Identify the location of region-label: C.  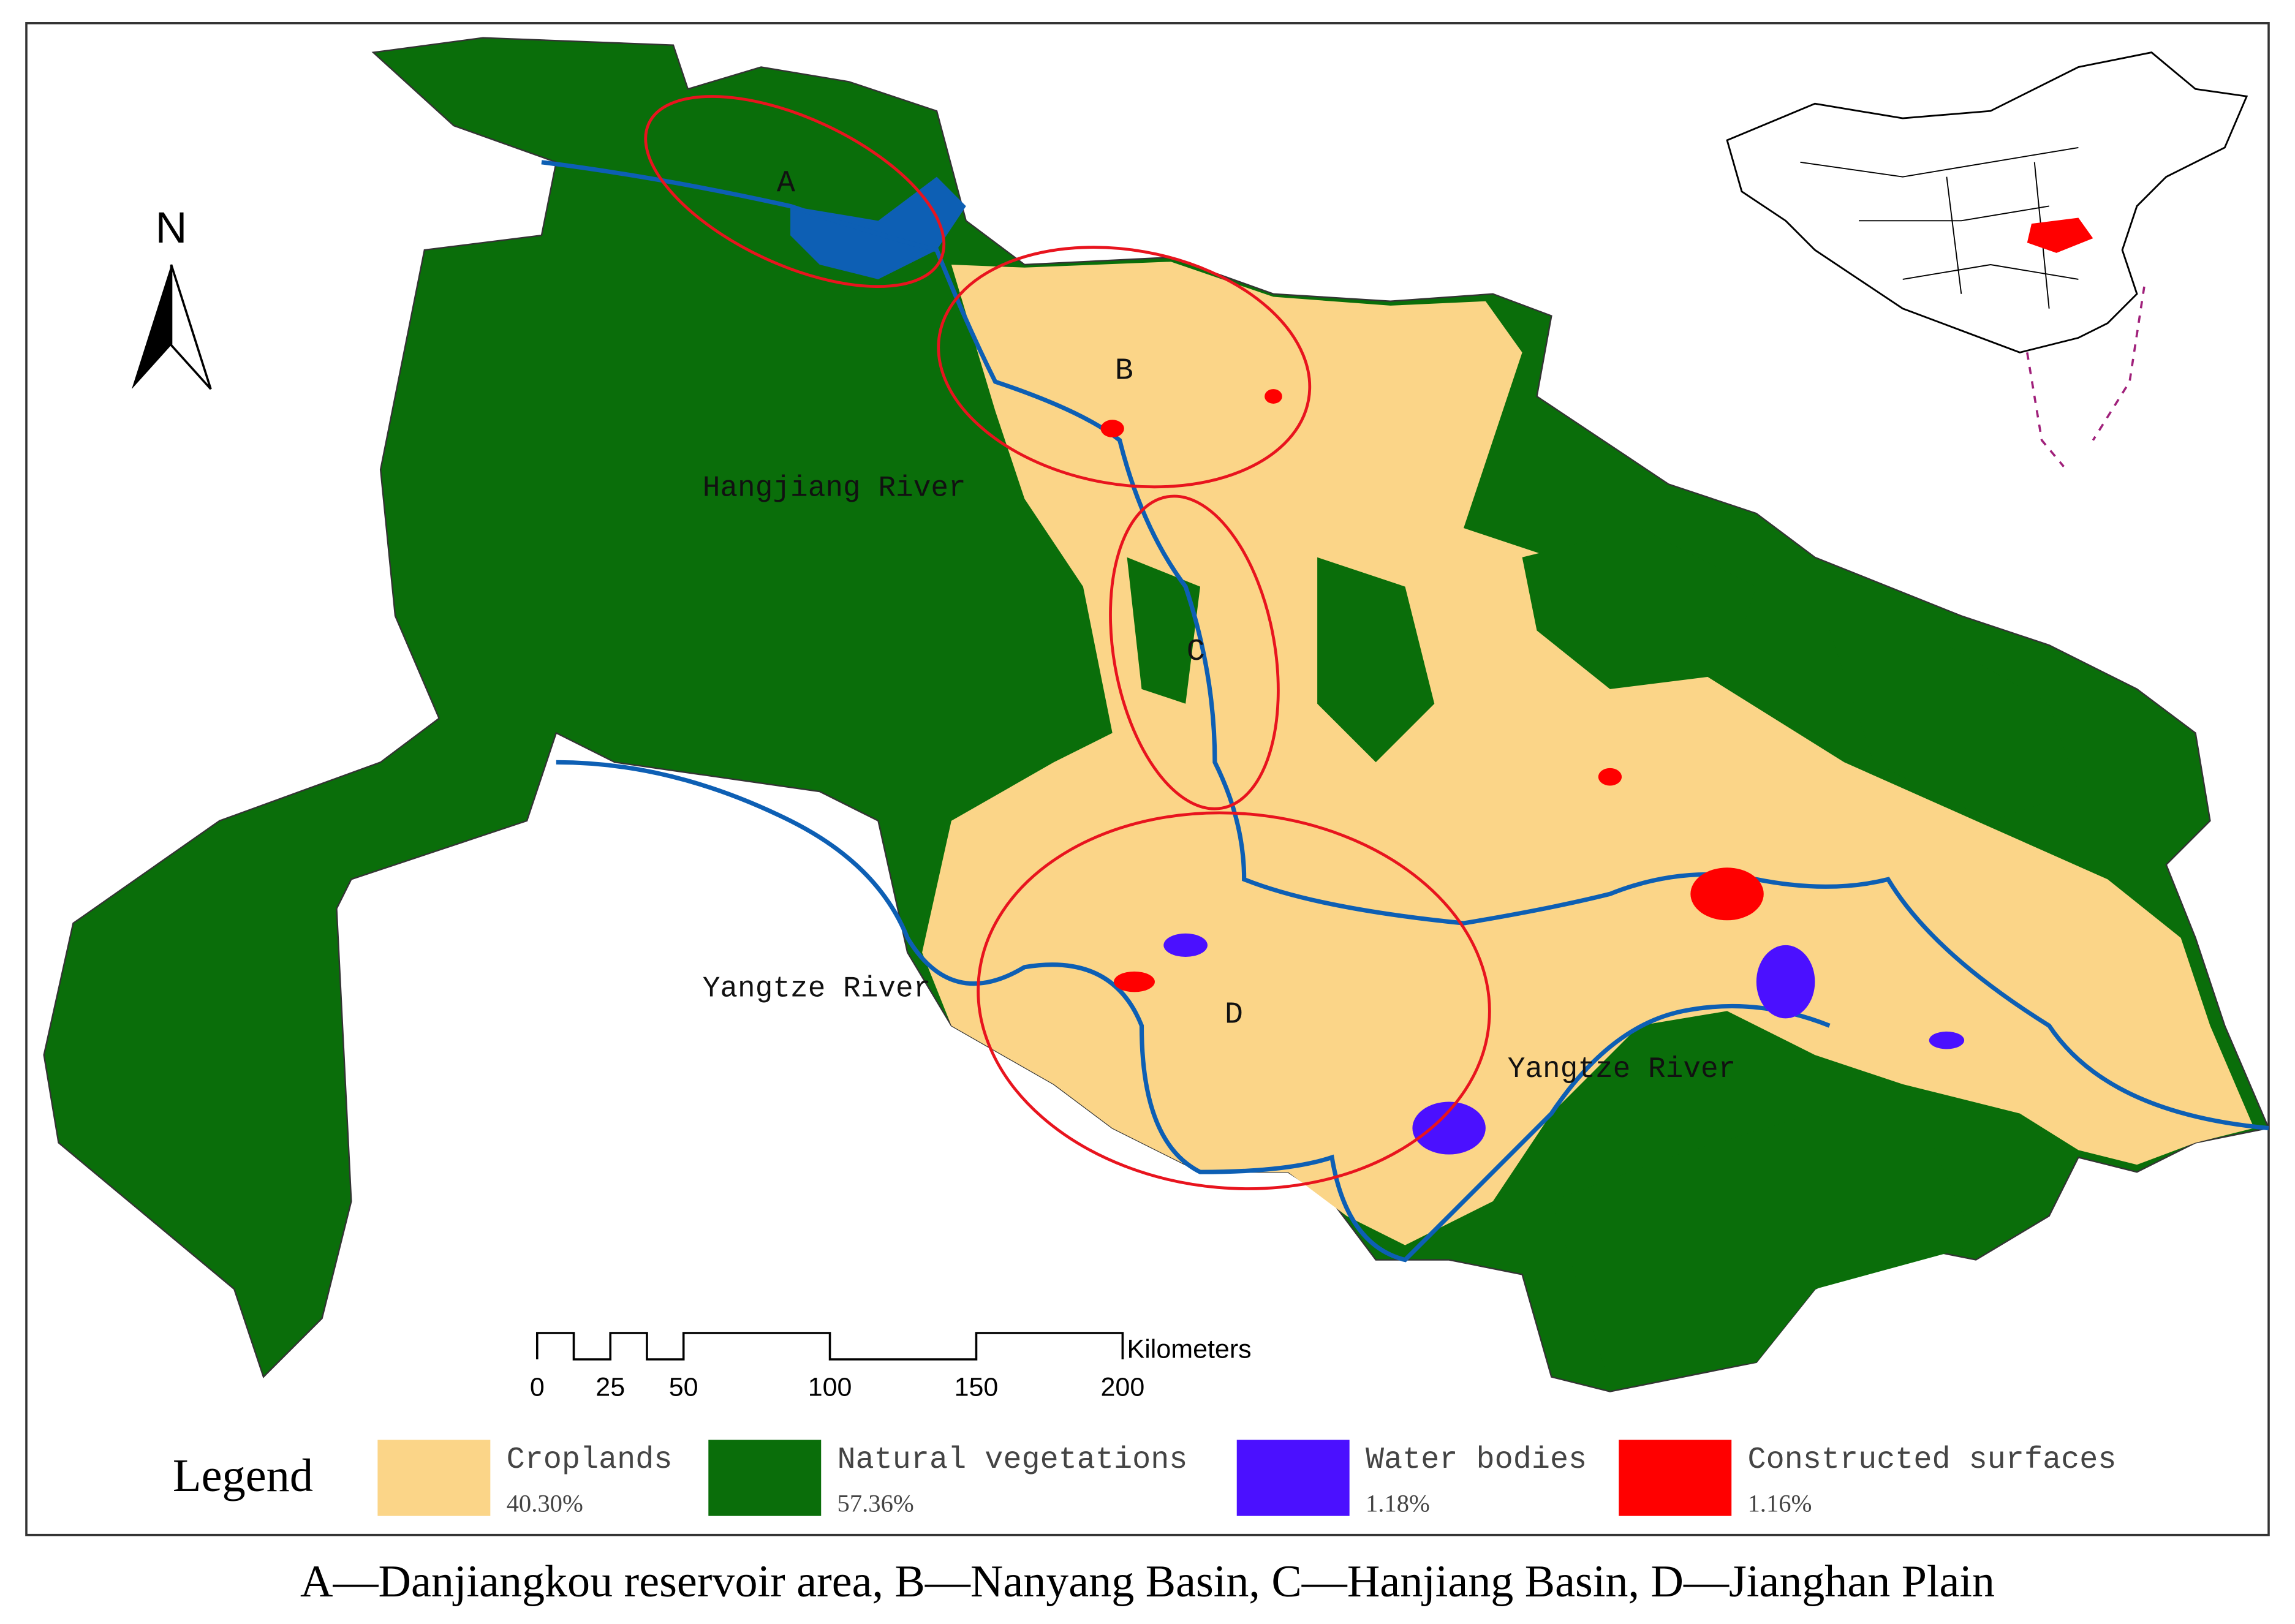
(1196, 652).